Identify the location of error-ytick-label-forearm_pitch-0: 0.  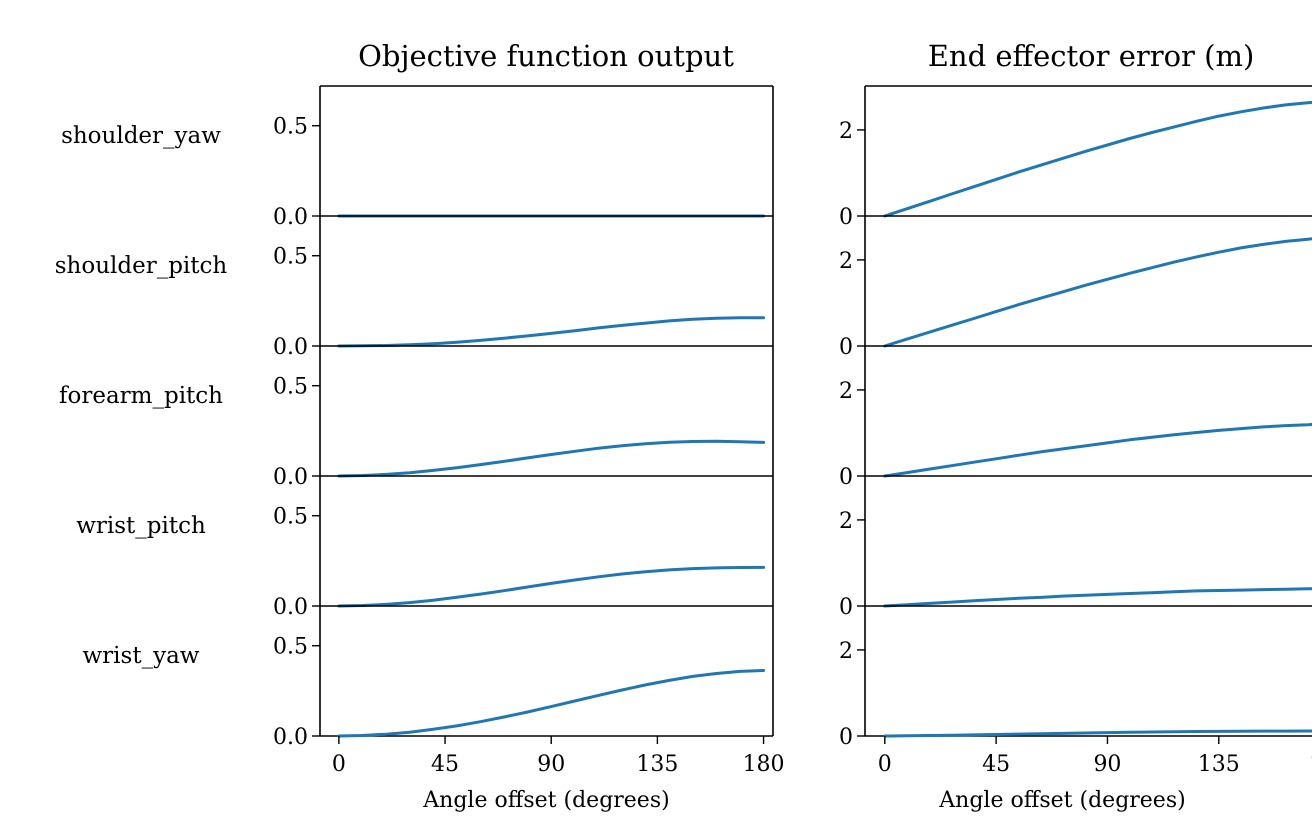
(846, 477).